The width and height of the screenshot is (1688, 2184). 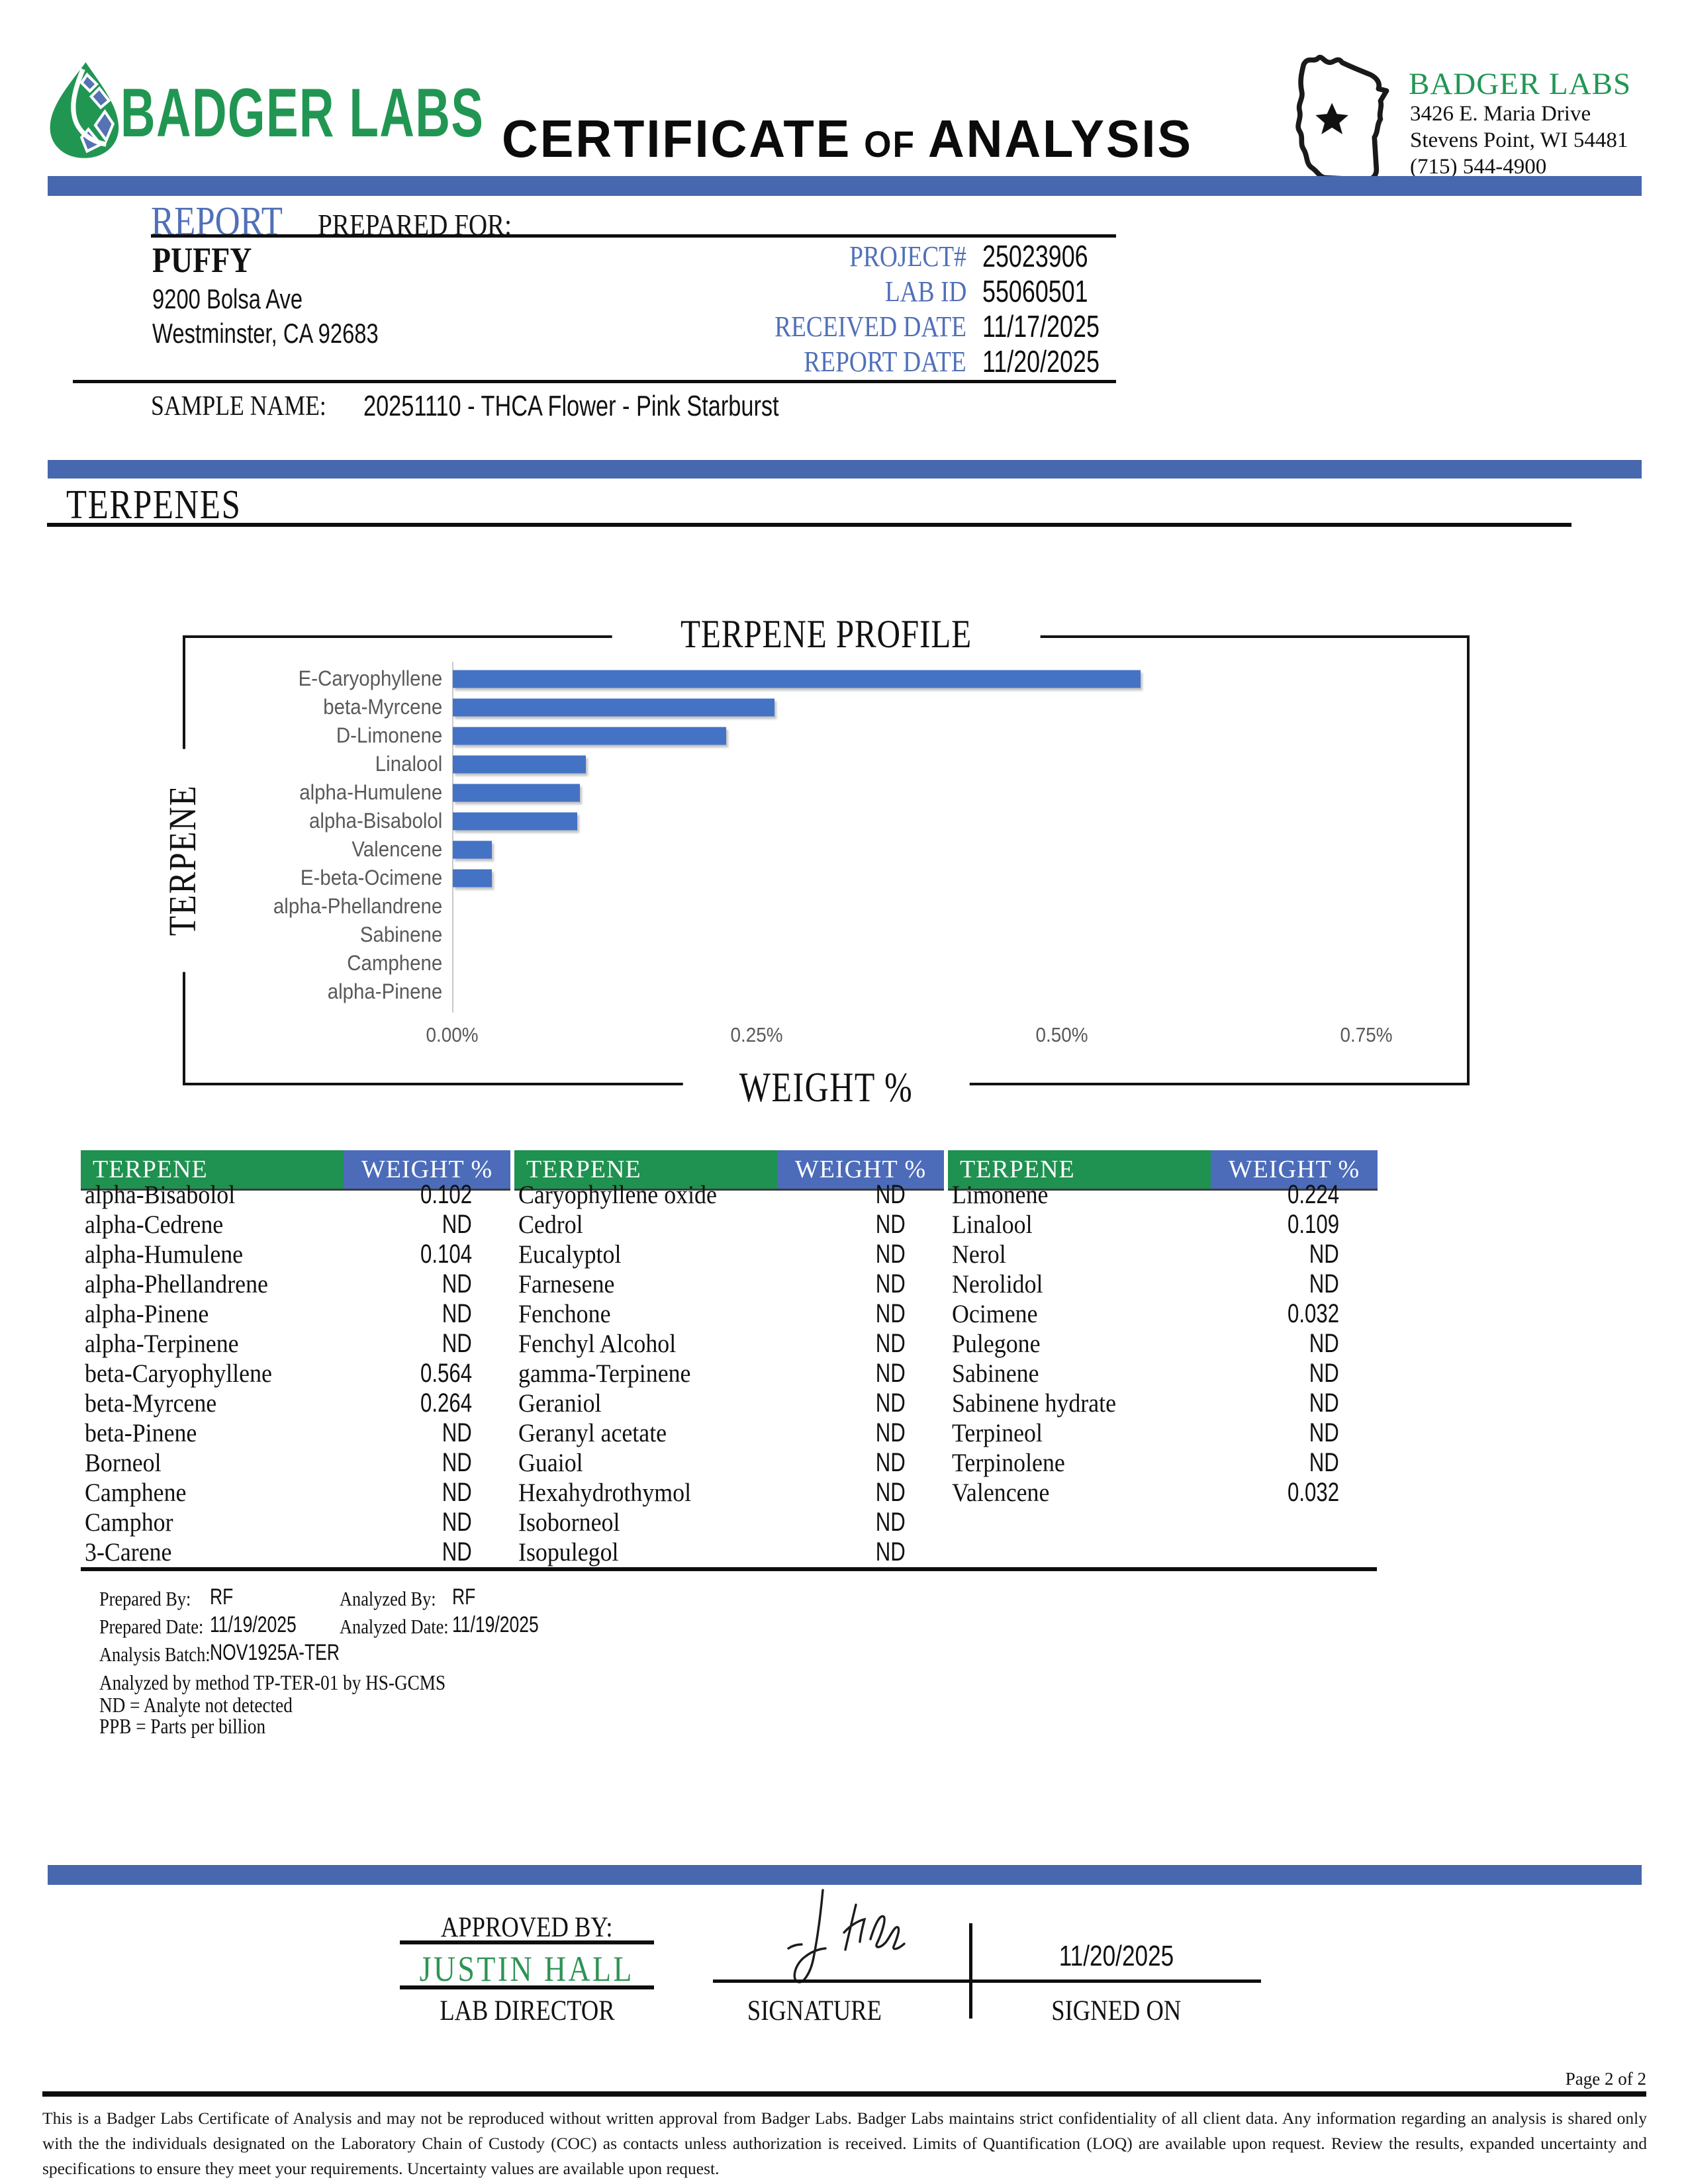 What do you see at coordinates (826, 1087) in the screenshot?
I see `chart-x-axis-title: WEIGHT %` at bounding box center [826, 1087].